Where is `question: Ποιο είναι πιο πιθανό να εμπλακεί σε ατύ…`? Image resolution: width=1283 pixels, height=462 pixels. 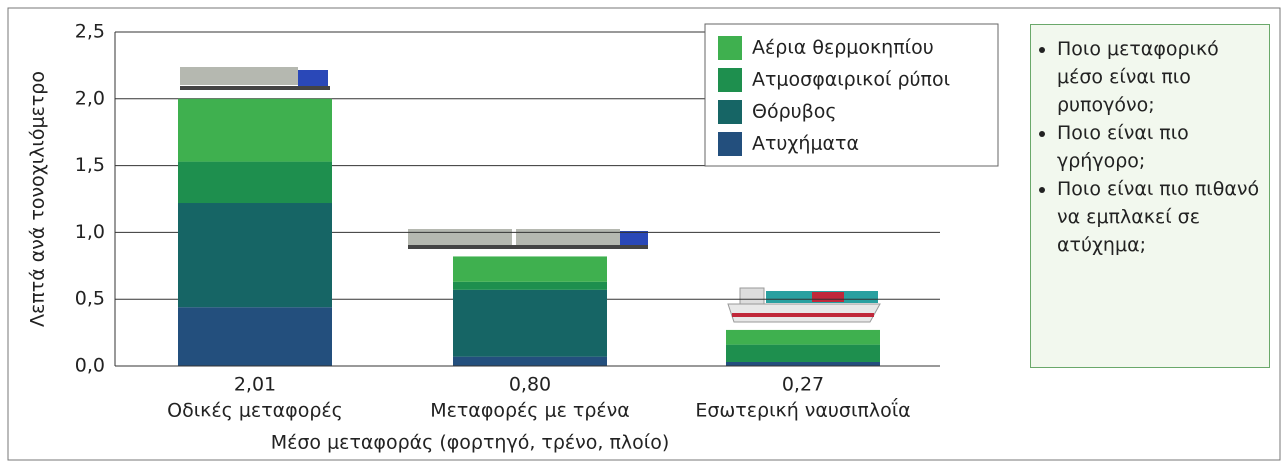
question: Ποιο είναι πιο πιθανό να εμπλακεί σε ατύ… is located at coordinates (1159, 217).